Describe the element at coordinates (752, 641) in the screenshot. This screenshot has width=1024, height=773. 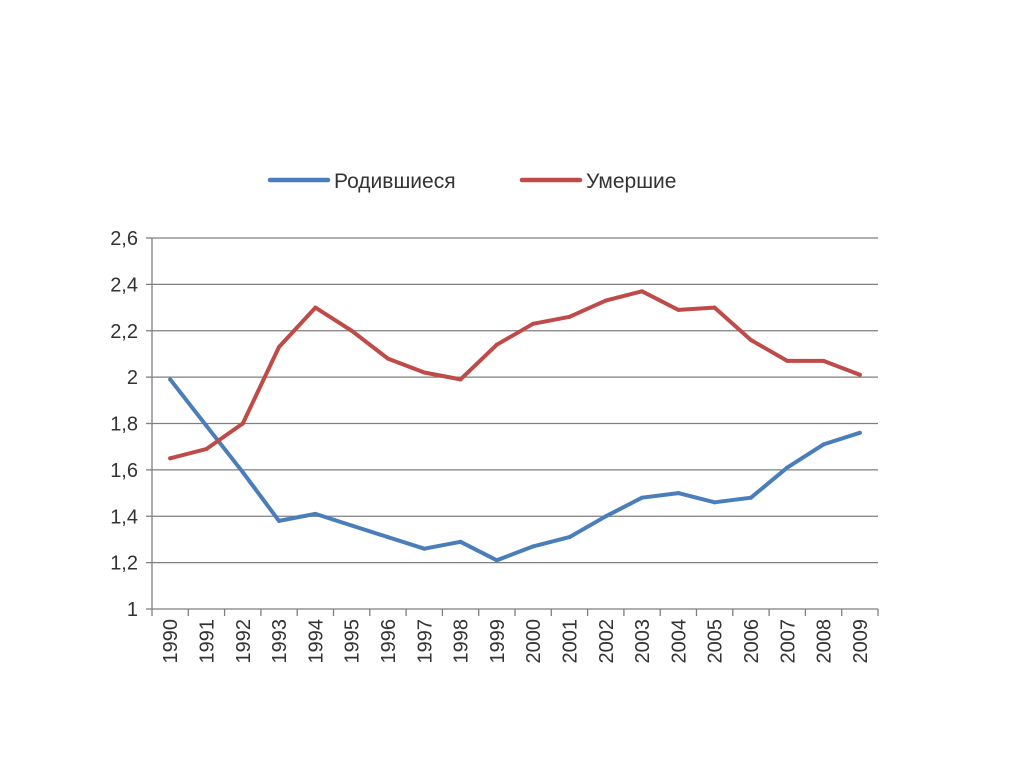
I see `x-tick-label: 2006` at that location.